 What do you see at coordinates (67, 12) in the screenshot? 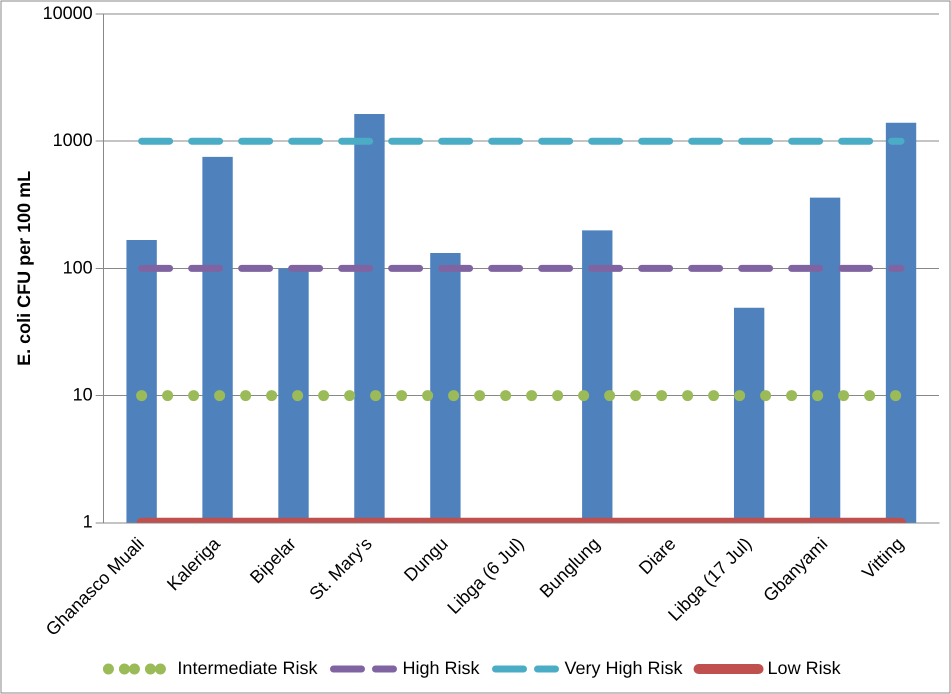
I see `y-tick-label: 10000` at bounding box center [67, 12].